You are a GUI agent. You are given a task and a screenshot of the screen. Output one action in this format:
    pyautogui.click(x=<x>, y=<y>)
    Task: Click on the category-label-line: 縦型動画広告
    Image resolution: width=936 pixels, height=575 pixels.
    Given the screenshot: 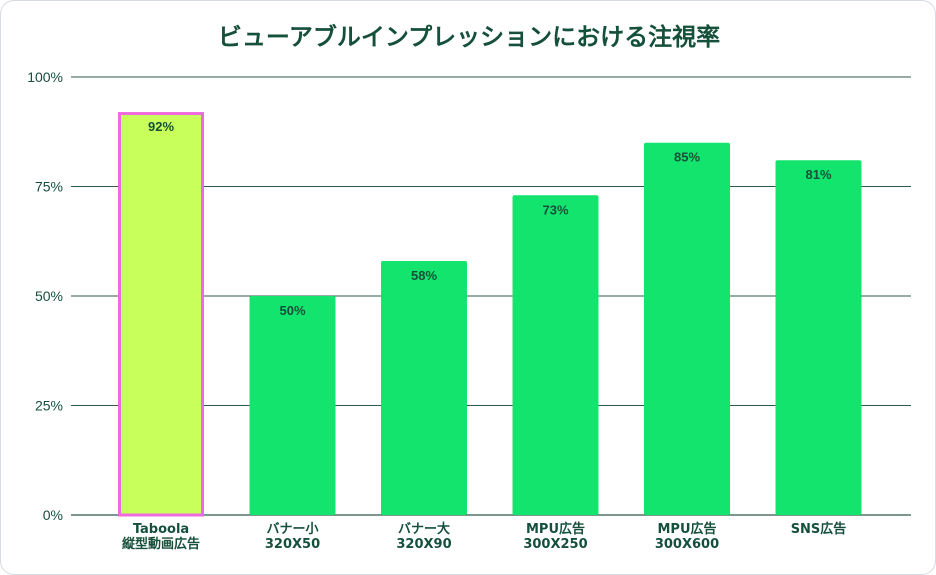 What is the action you would take?
    pyautogui.click(x=161, y=544)
    